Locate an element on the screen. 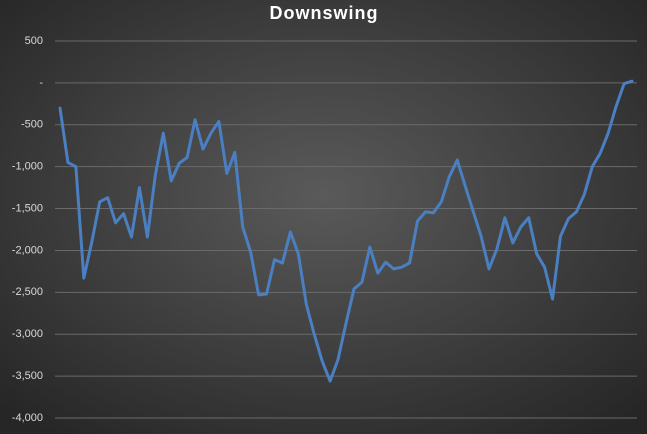 This screenshot has height=434, width=647. y-tick-label: -1,500 is located at coordinates (27, 208).